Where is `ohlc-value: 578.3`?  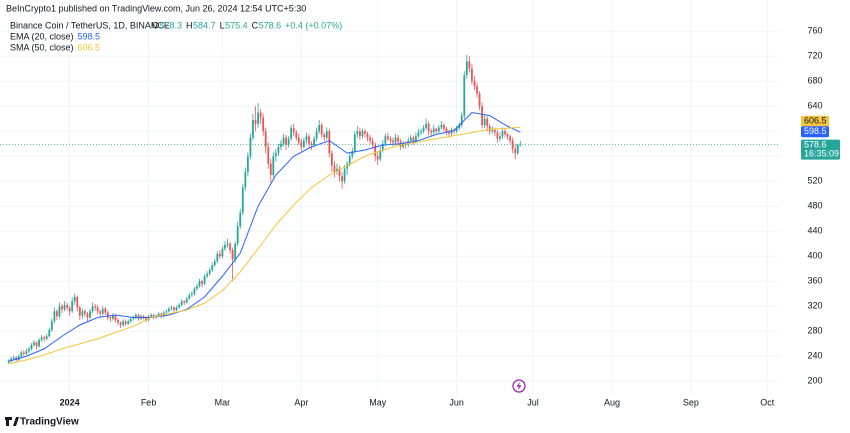 ohlc-value: 578.3 is located at coordinates (171, 25).